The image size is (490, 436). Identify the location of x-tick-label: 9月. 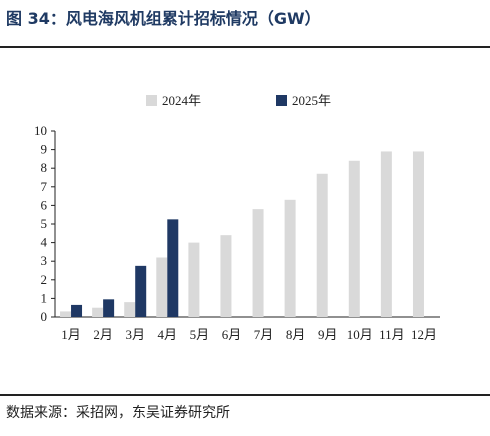
(328, 334).